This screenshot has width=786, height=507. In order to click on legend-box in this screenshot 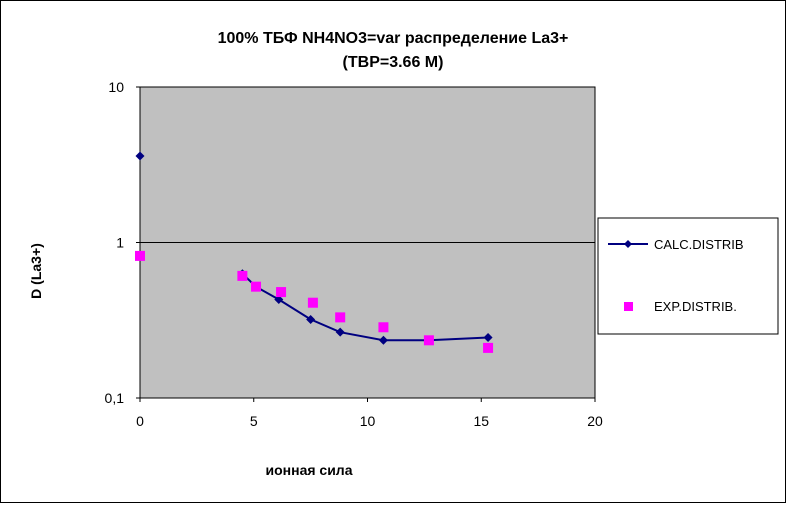, I will do `click(688, 276)`.